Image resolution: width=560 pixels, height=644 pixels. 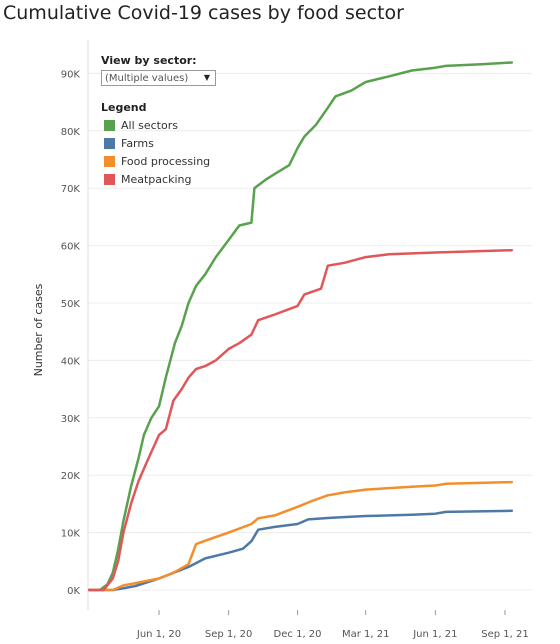 I want to click on y-tick-label: 90K, so click(x=71, y=74).